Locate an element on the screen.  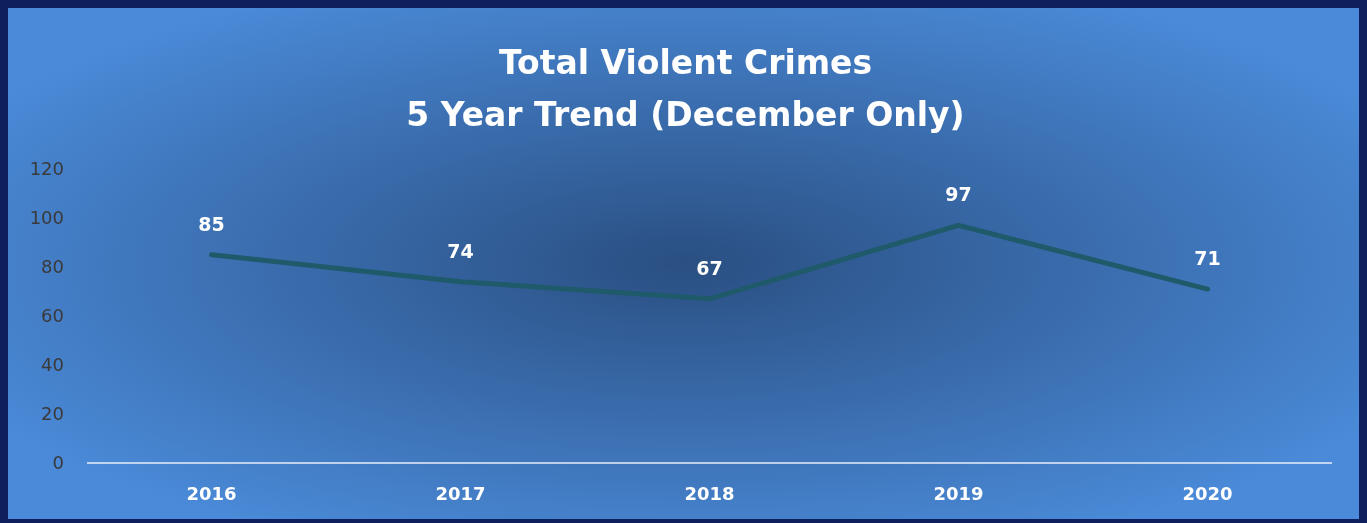
data-label: 71 is located at coordinates (1207, 258).